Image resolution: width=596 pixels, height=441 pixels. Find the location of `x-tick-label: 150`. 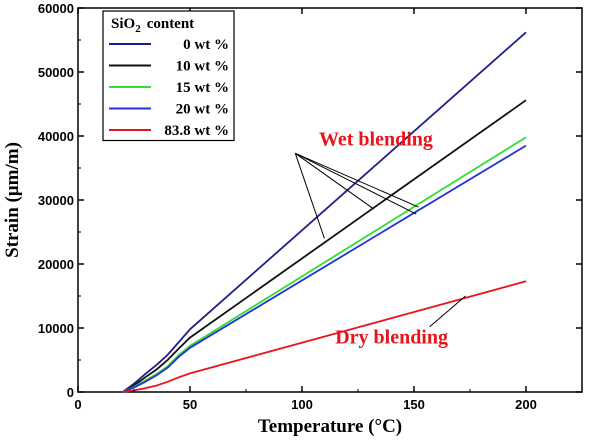

x-tick-label: 150 is located at coordinates (414, 404).